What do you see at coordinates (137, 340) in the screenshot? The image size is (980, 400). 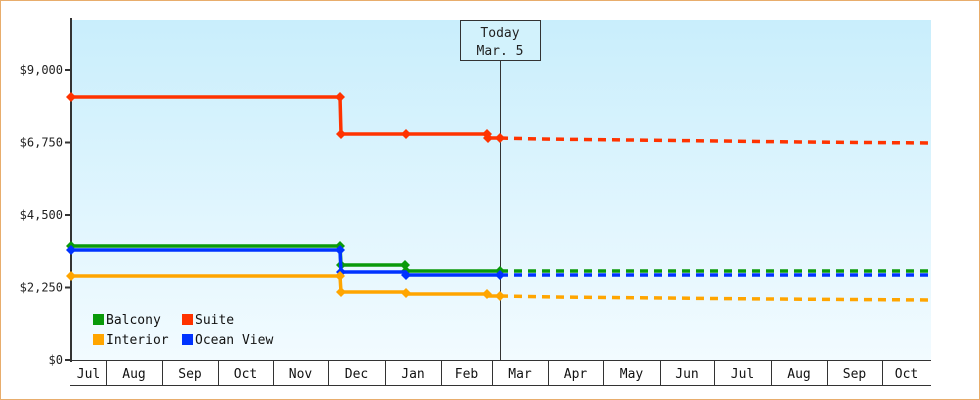 I see `legend-label: Interior` at bounding box center [137, 340].